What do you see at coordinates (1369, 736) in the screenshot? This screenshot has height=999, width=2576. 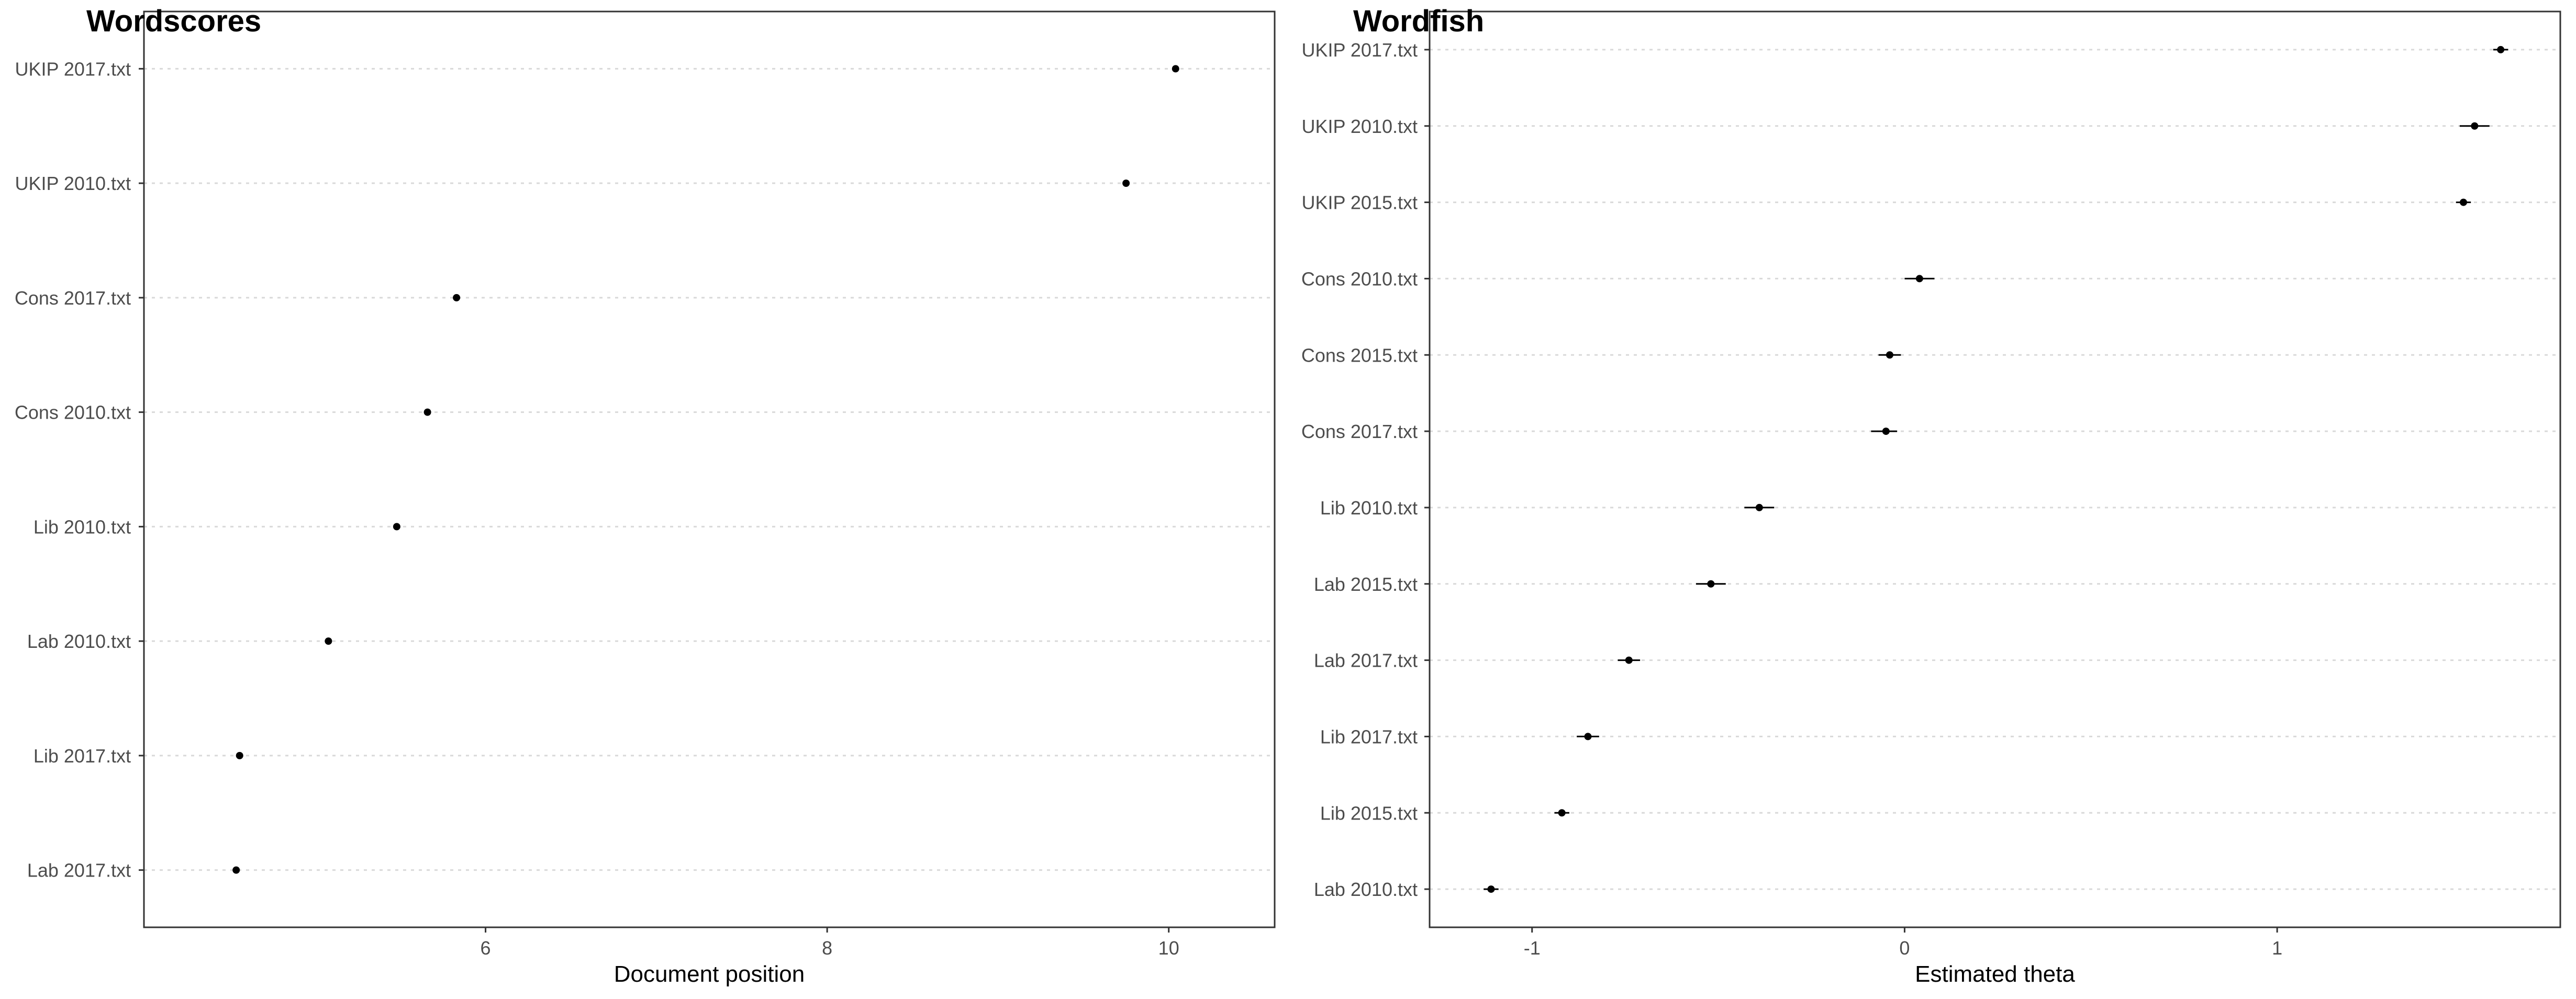 I see `wordfish-y-tick-label: Lib 2017.txt` at bounding box center [1369, 736].